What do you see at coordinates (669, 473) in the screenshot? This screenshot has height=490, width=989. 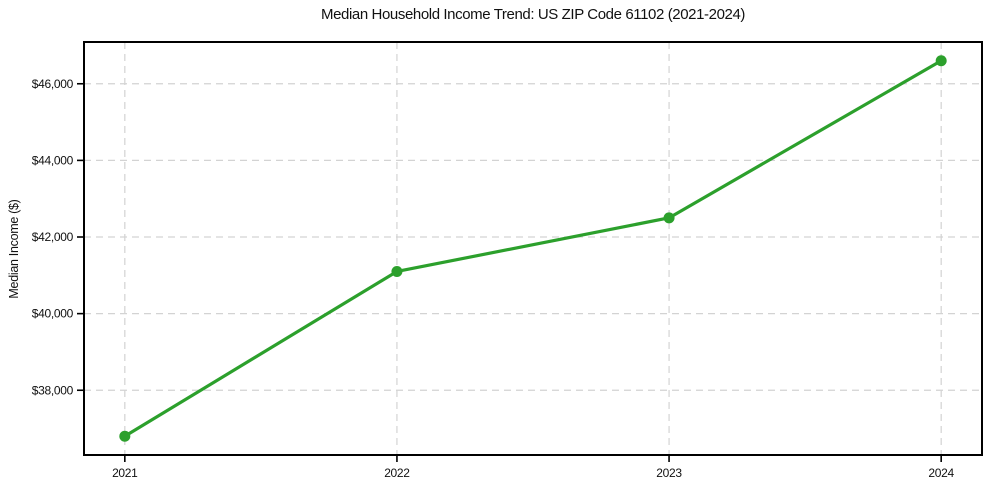 I see `x-tick-label: 2023` at bounding box center [669, 473].